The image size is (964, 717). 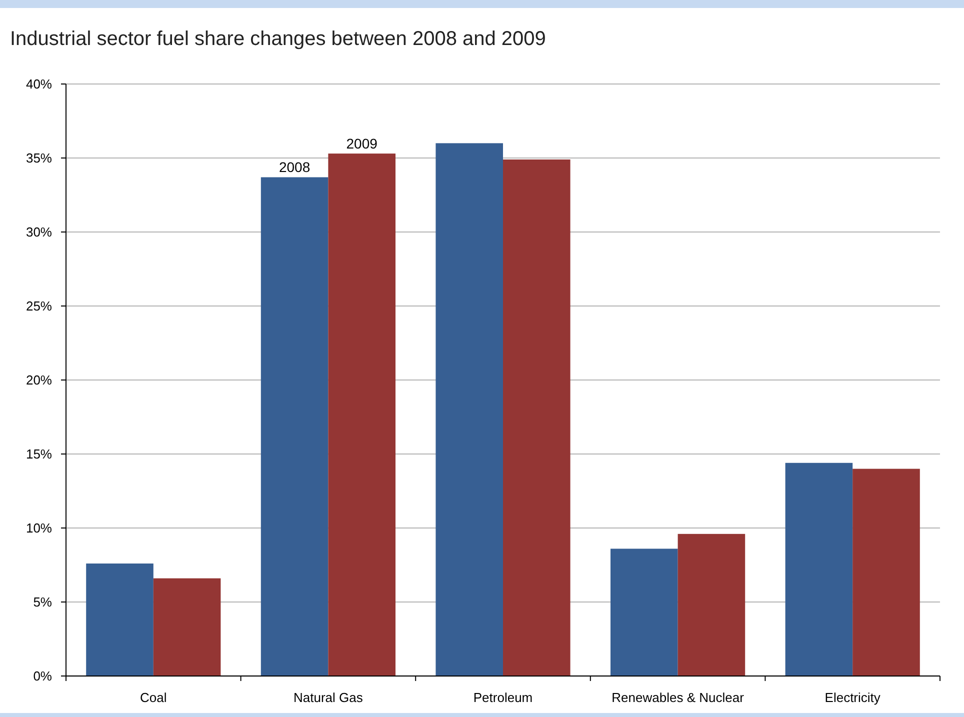 I want to click on y-tick-label: 40%, so click(x=39, y=84).